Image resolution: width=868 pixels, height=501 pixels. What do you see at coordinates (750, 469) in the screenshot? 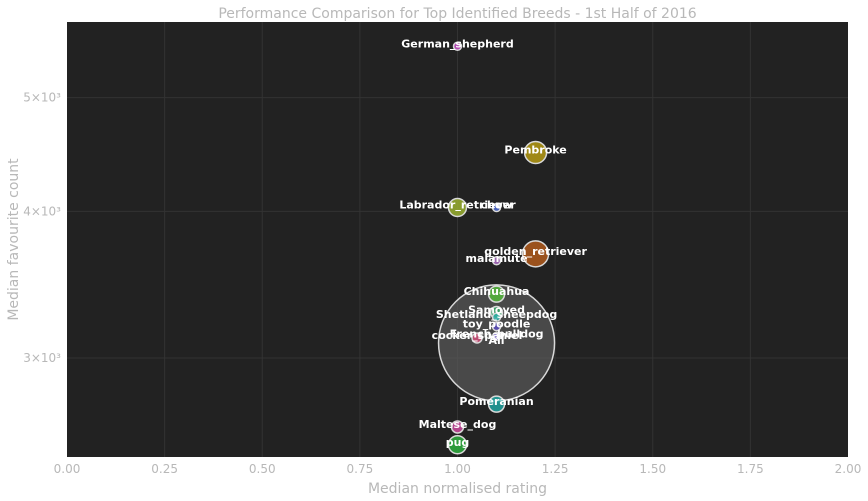
I see `x-tick-label: 1.75` at bounding box center [750, 469].